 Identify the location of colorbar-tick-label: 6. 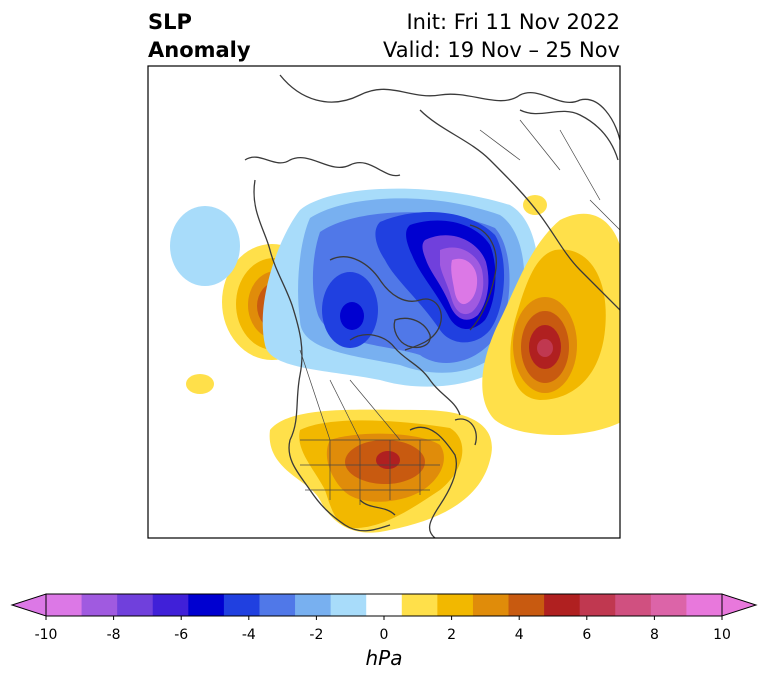
(586, 635).